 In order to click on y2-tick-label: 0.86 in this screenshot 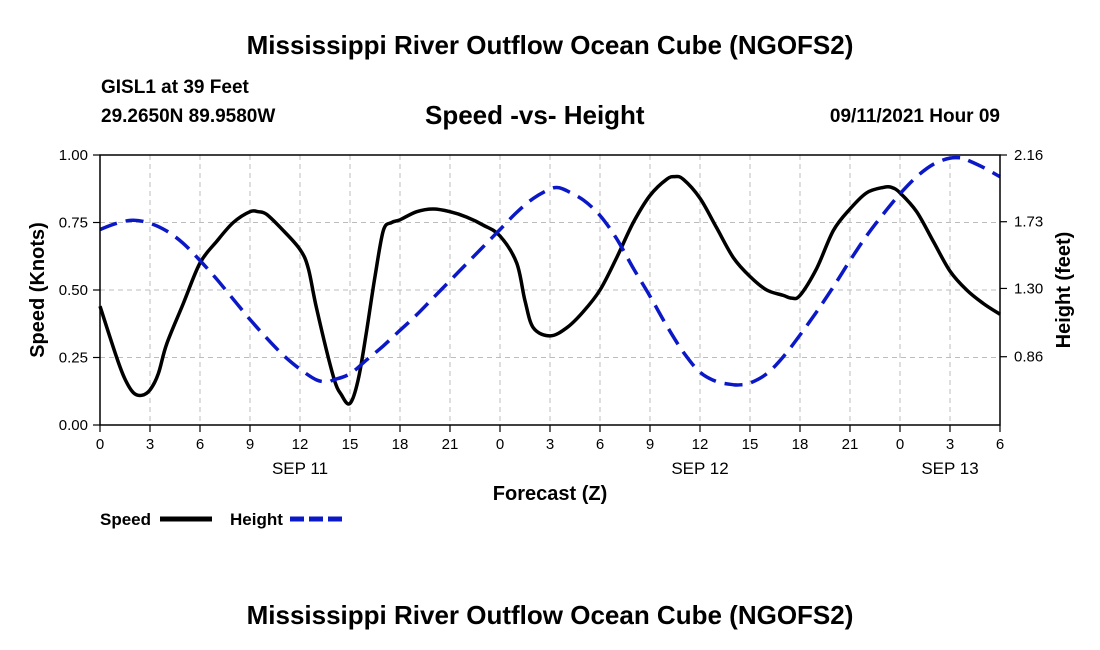, I will do `click(1028, 357)`.